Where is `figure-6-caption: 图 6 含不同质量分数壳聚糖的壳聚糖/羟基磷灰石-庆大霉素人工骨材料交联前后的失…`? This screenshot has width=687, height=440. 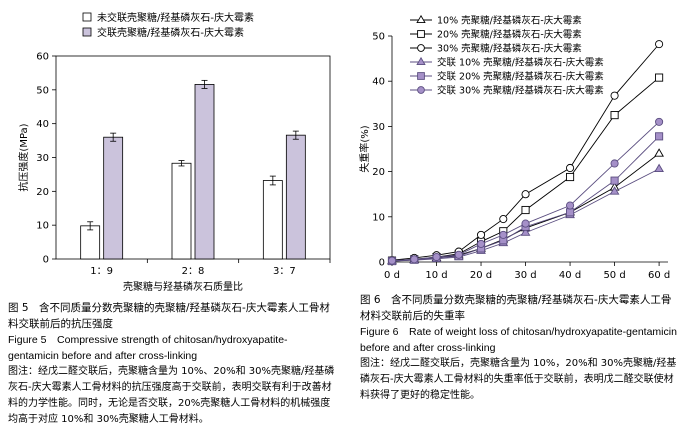
figure-6-caption: 图 6 含不同质量分数壳聚糖的壳聚糖/羟基磷灰石-庆大霉素人工骨材料交联前后的失… is located at coordinates (520, 348).